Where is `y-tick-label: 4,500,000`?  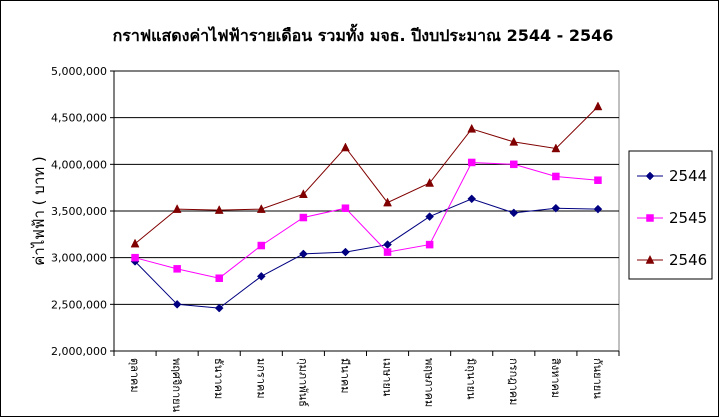
y-tick-label: 4,500,000 is located at coordinates (79, 118).